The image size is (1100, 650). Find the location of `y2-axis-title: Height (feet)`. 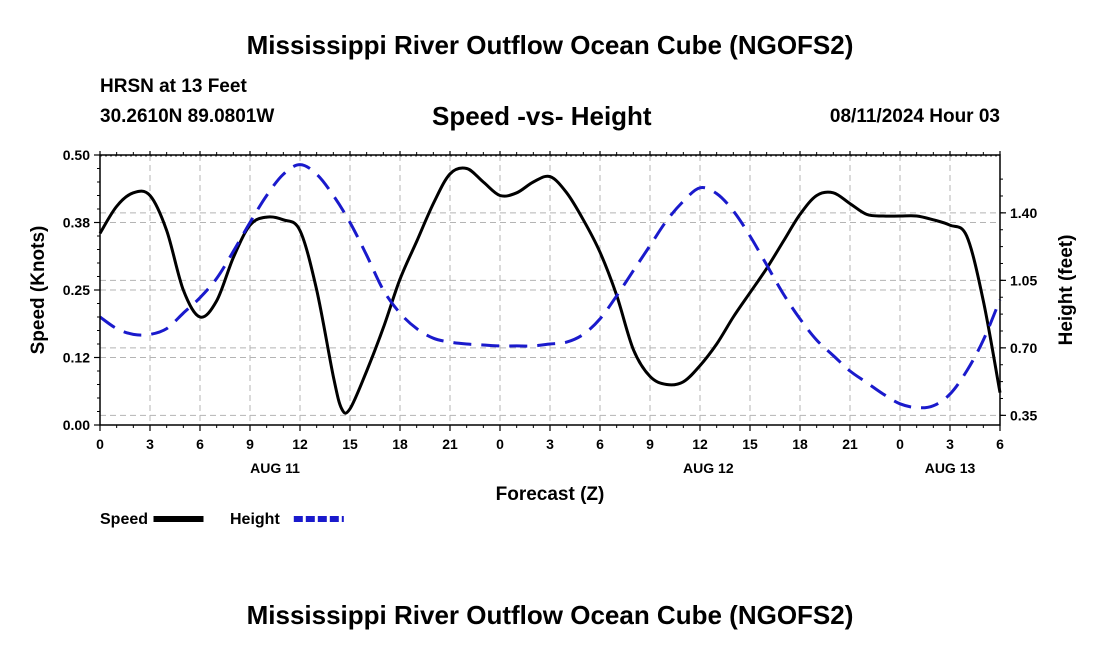

y2-axis-title: Height (feet) is located at coordinates (1066, 290).